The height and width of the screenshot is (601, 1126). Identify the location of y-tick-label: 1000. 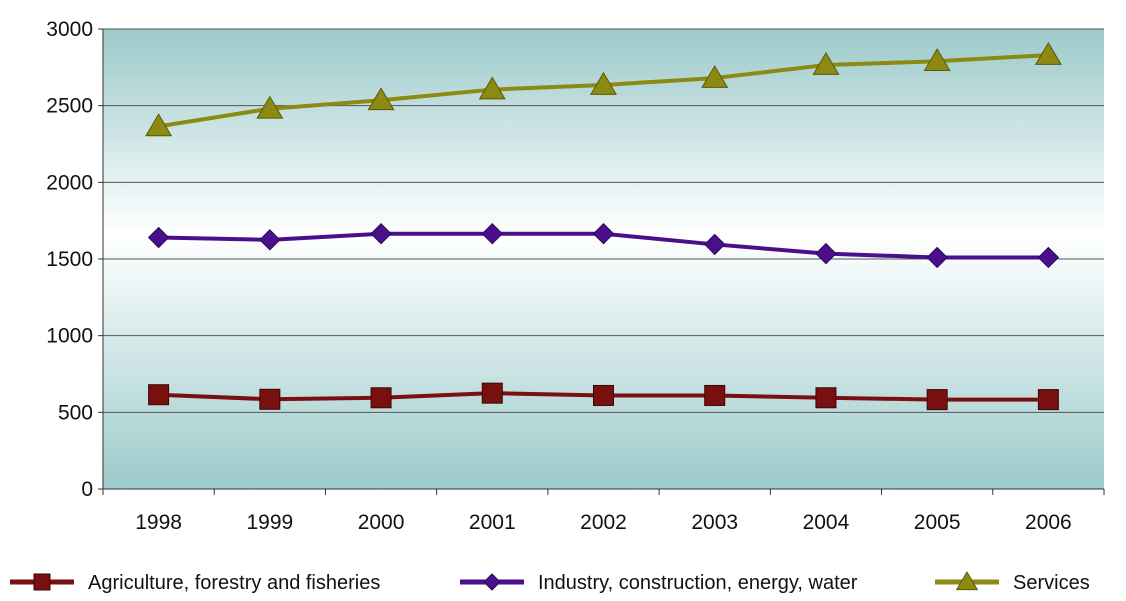
(69, 336).